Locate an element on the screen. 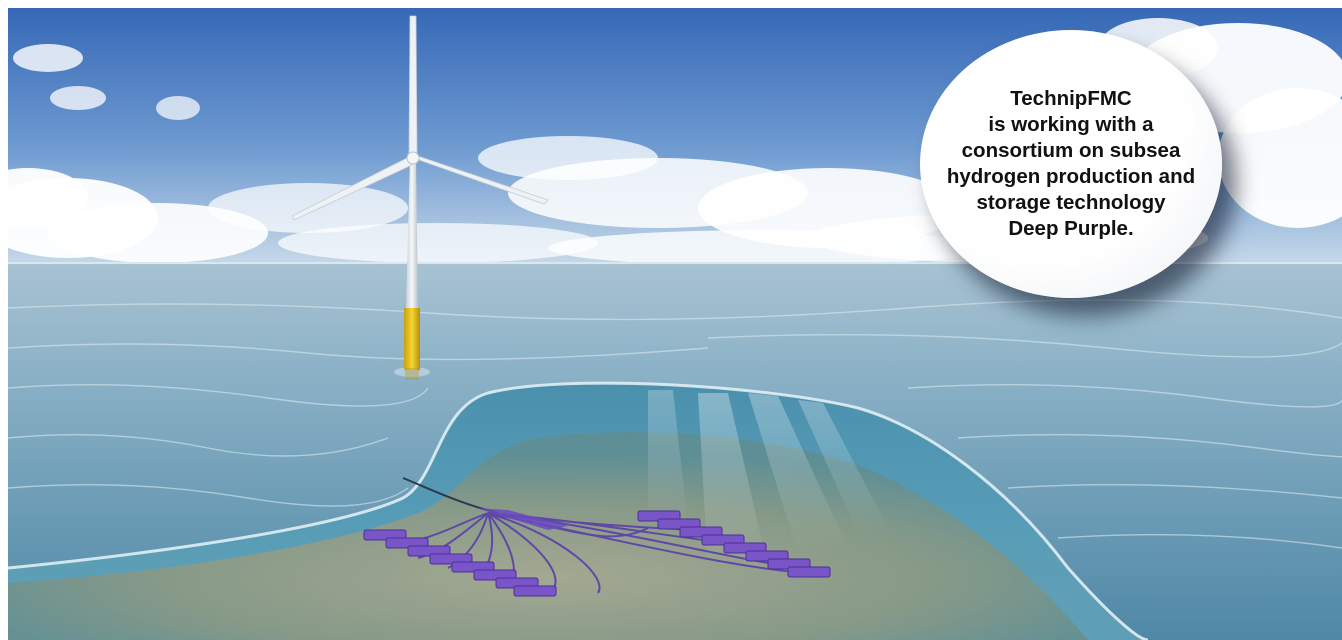  wind-turbine is located at coordinates (420, 197).